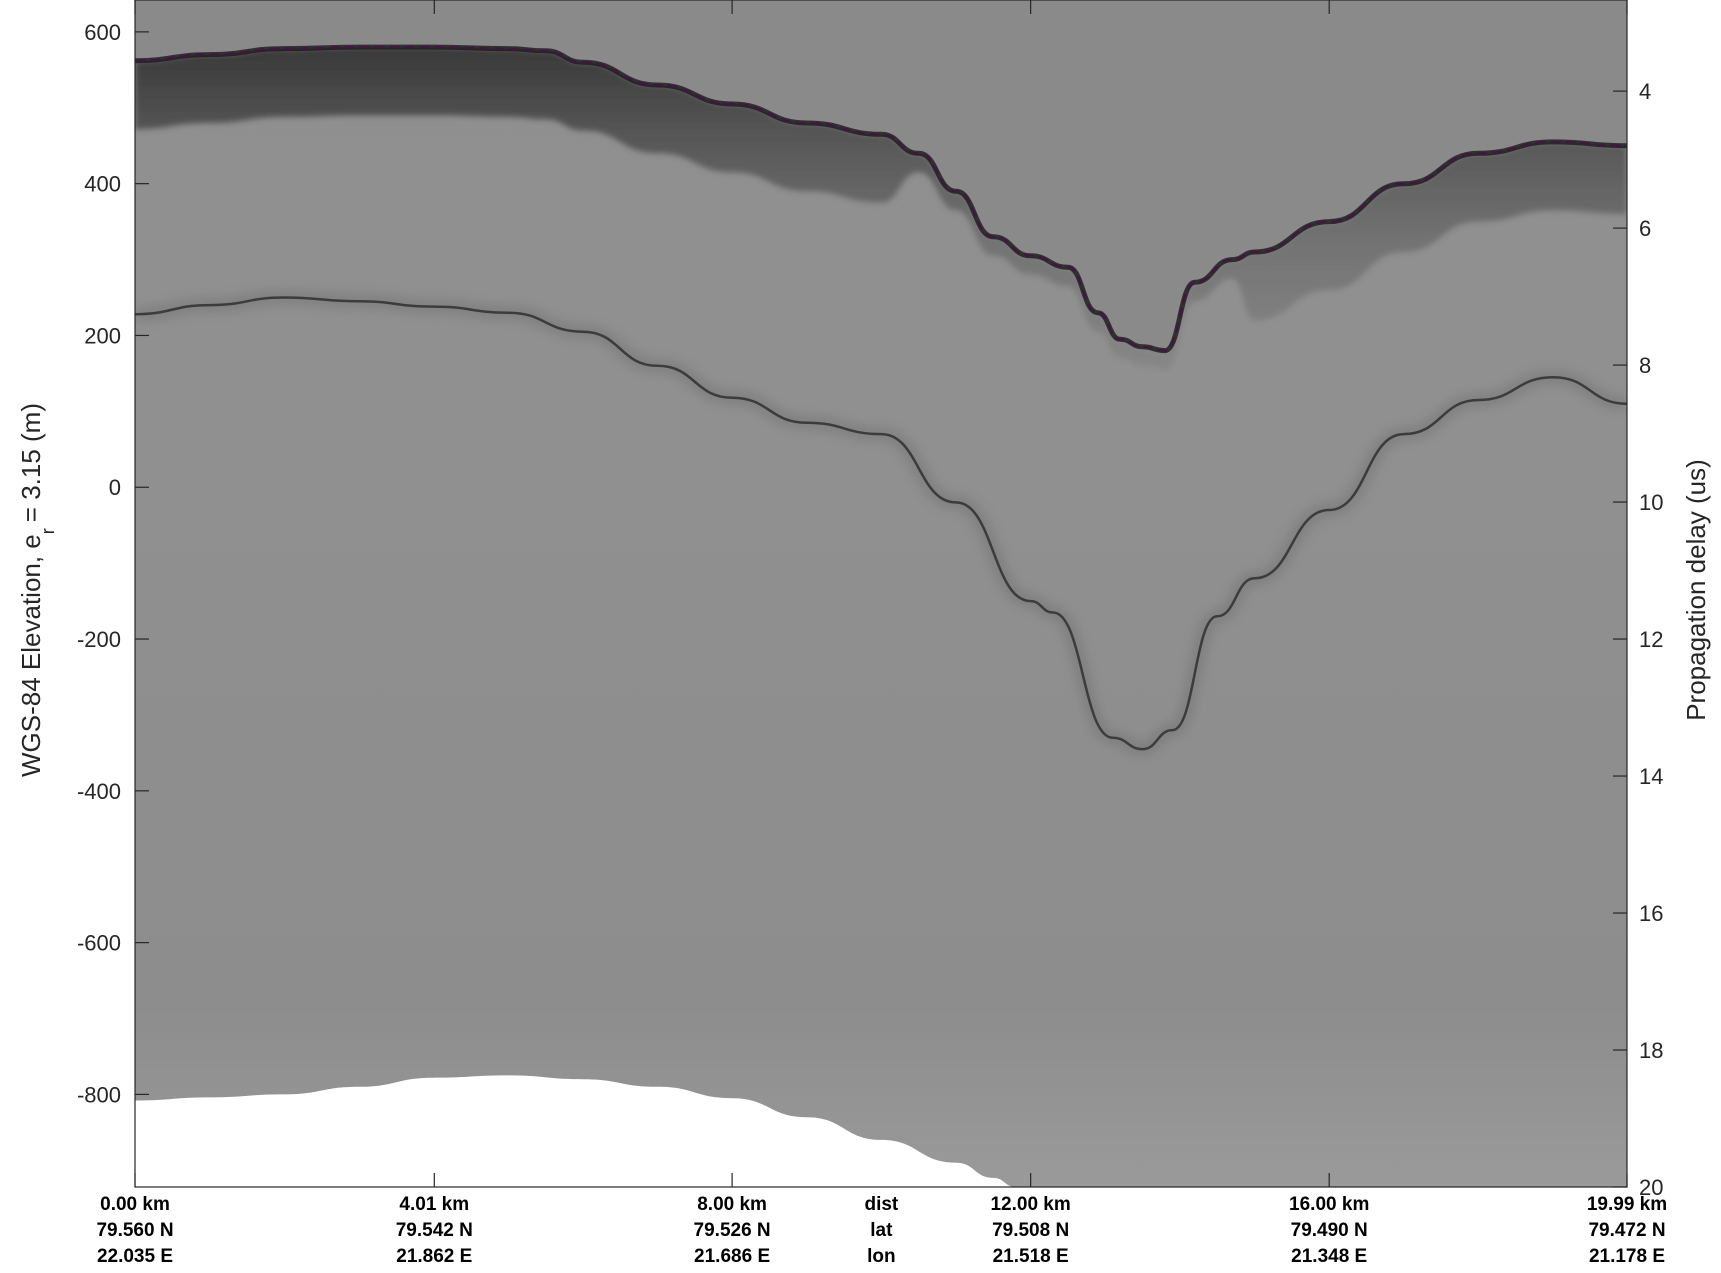 Image resolution: width=1721 pixels, height=1273 pixels. What do you see at coordinates (732, 1256) in the screenshot?
I see `bottom-lon-label: 21.686 E` at bounding box center [732, 1256].